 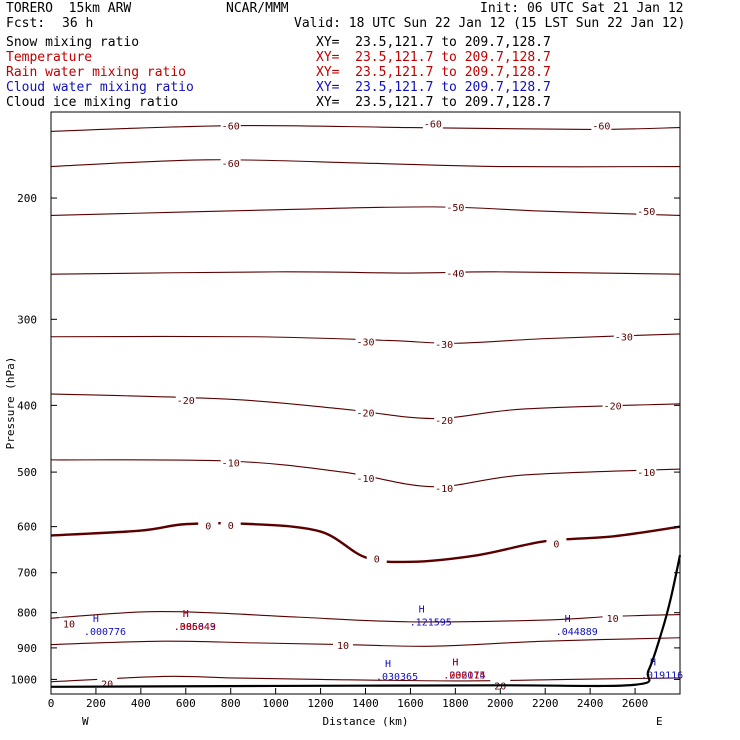 What do you see at coordinates (231, 703) in the screenshot?
I see `x-tick-label: 800` at bounding box center [231, 703].